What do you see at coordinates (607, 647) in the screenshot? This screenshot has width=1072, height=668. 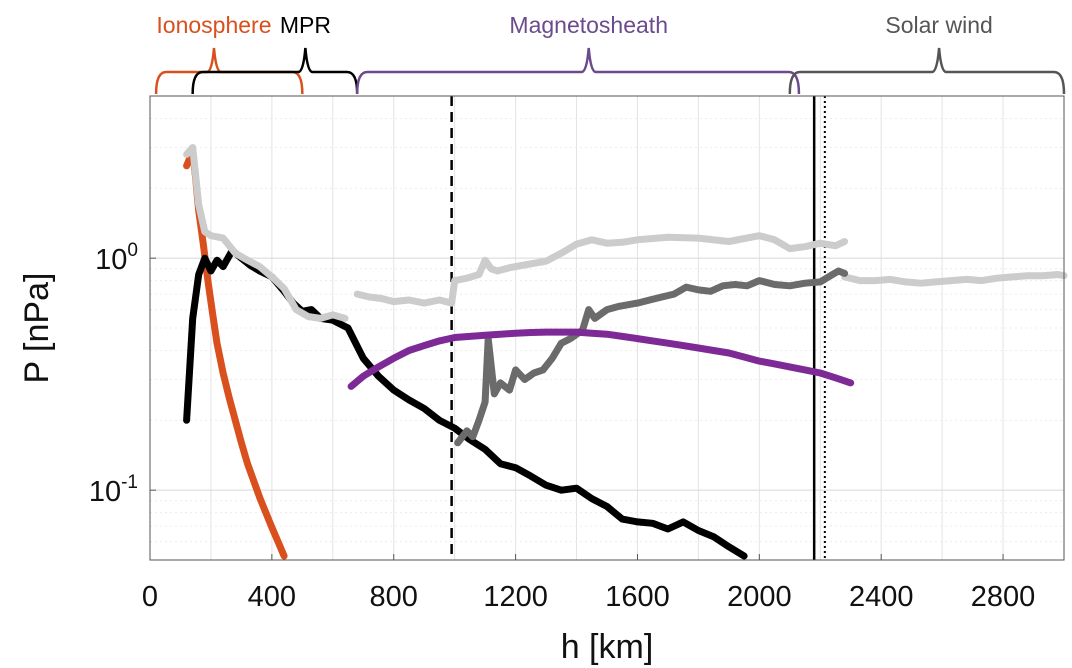 I see `x-axis-label: h [km]` at bounding box center [607, 647].